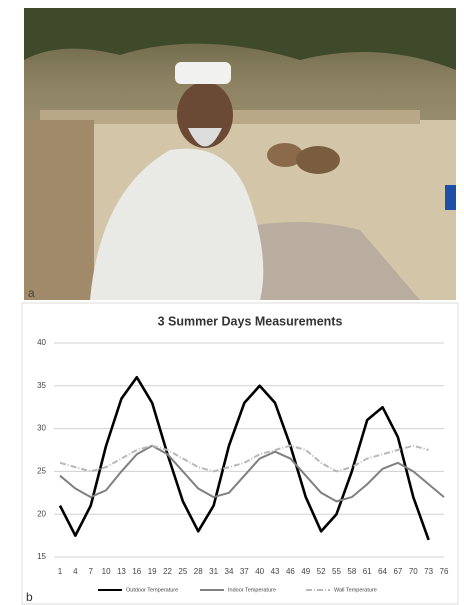 The height and width of the screenshot is (605, 464). Describe the element at coordinates (60, 571) in the screenshot. I see `x-tick-label: 1` at that location.